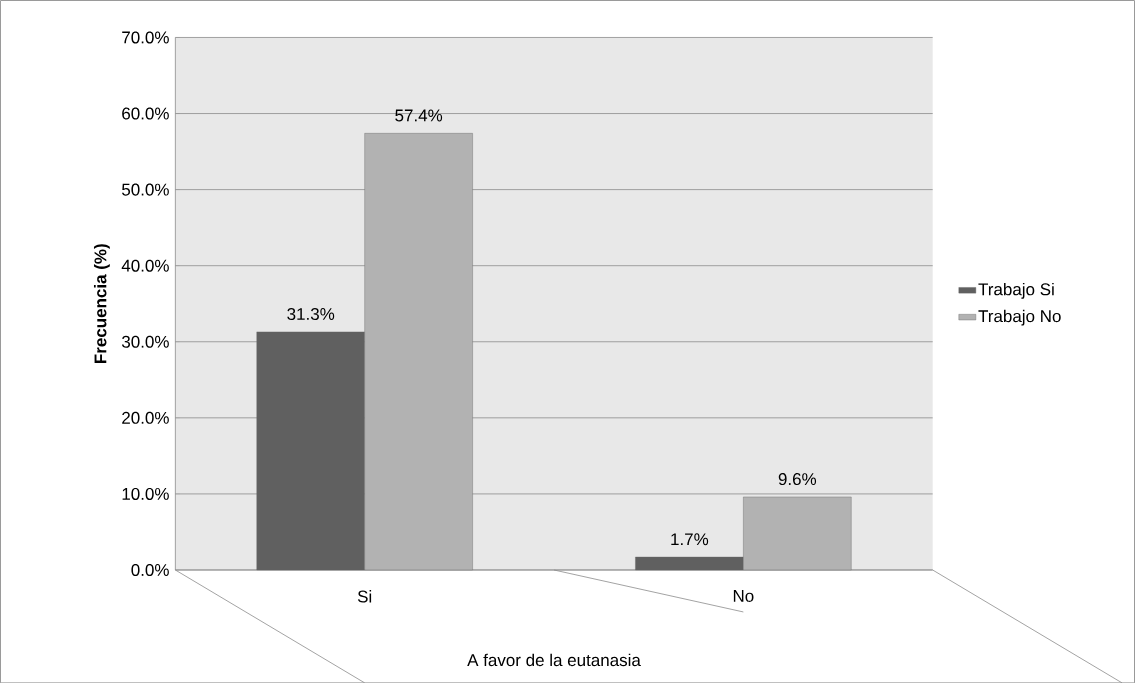 The image size is (1135, 683). Describe the element at coordinates (1016, 290) in the screenshot. I see `legend-label: Trabajo Si` at that location.